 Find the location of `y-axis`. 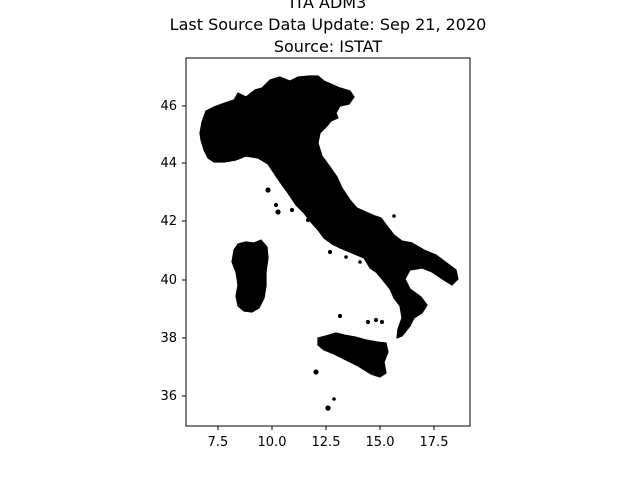

y-axis is located at coordinates (184, 251).